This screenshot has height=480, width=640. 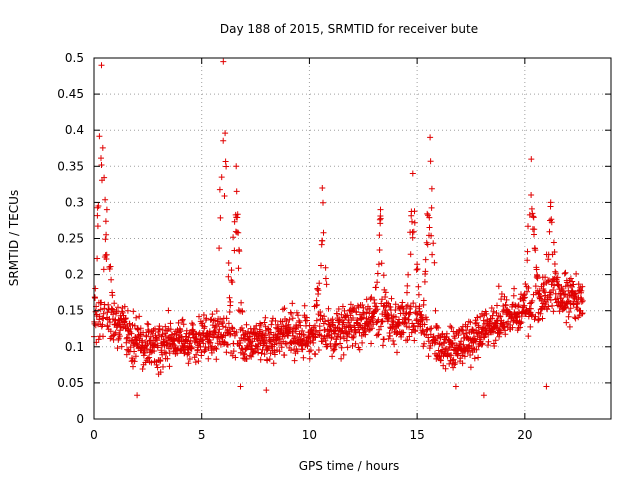 I want to click on x-axis-label: GPS time / hours, so click(x=349, y=466).